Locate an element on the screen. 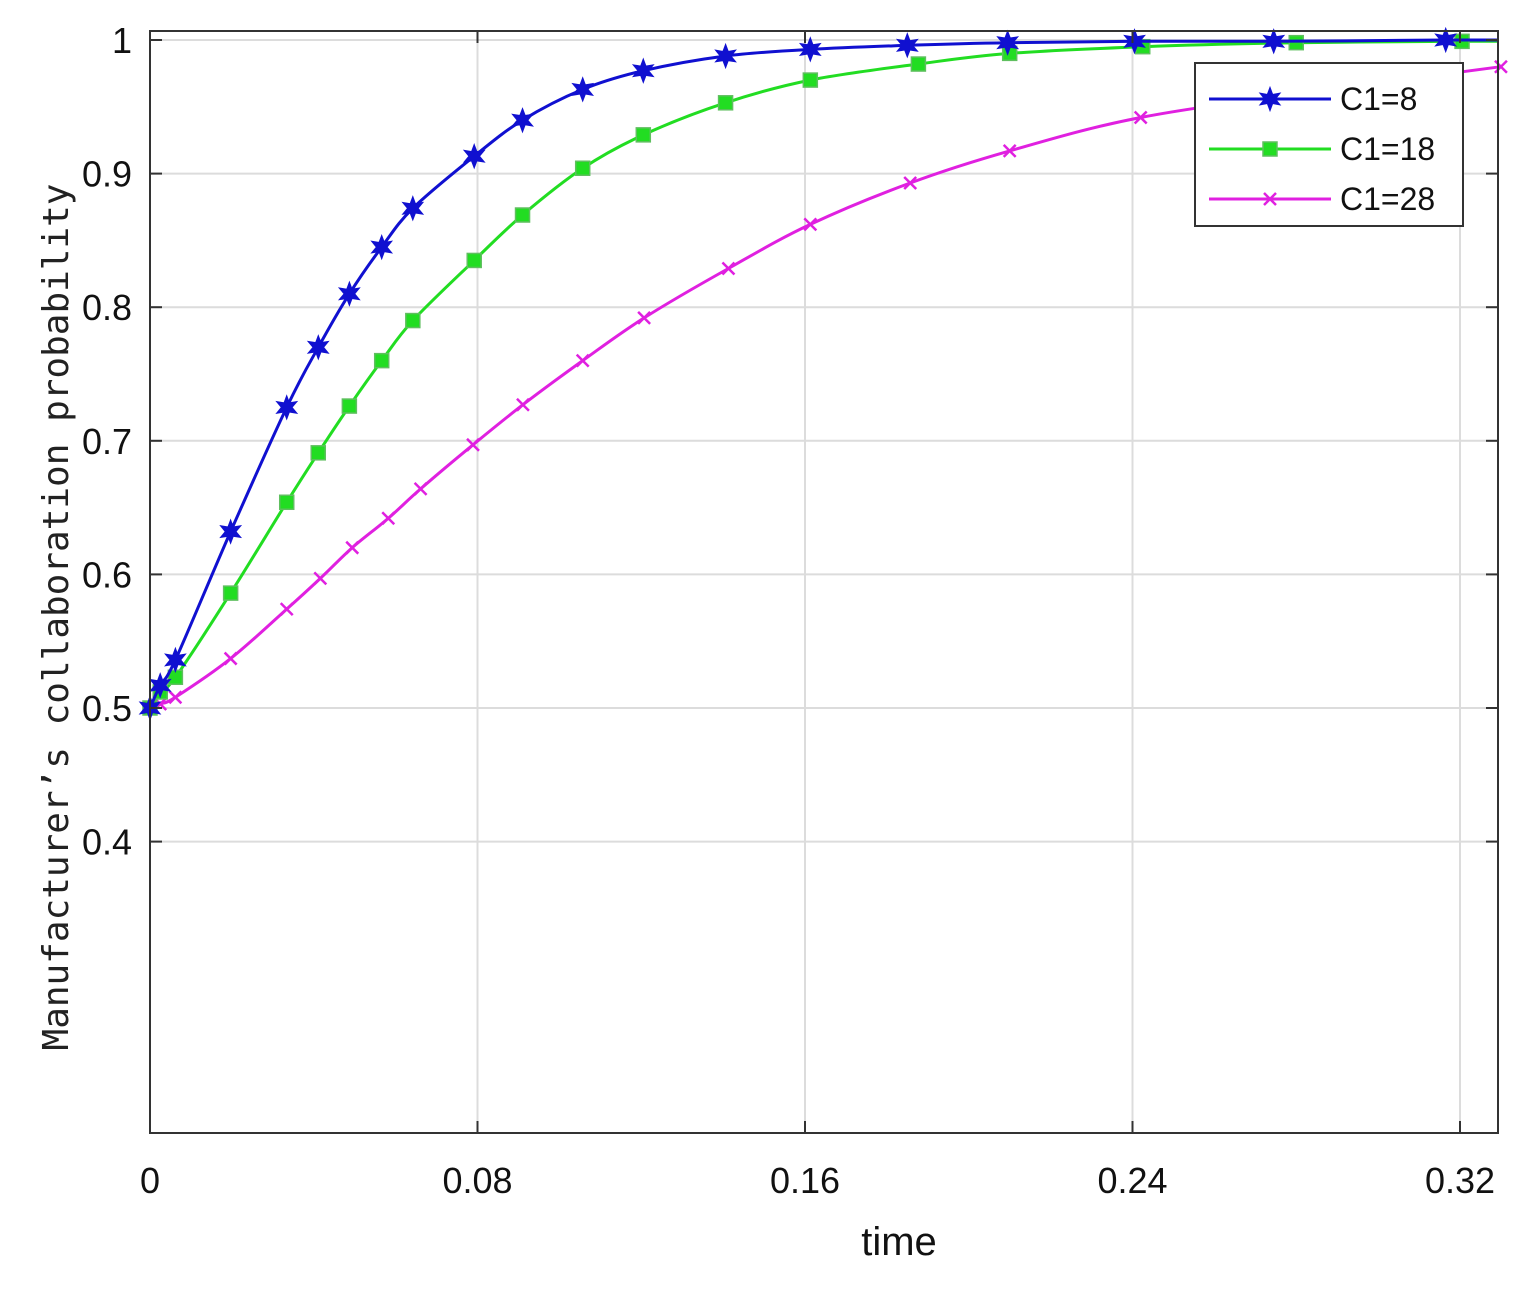 The image size is (1536, 1292). y-axis-title: Manufacturer’s collaboration probability is located at coordinates (56, 617).